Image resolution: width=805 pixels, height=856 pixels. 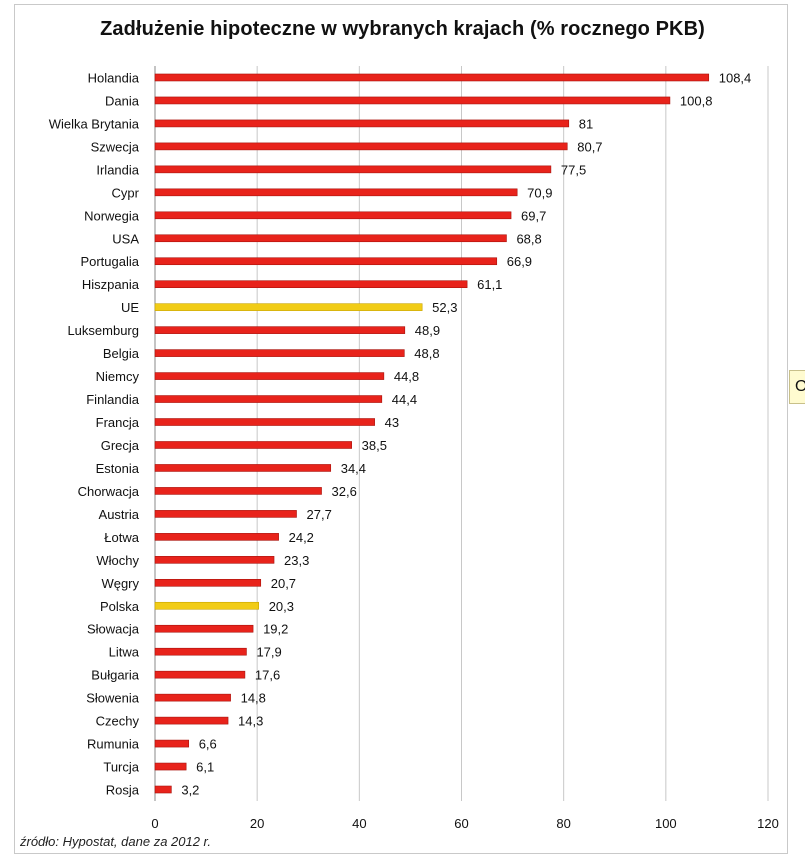 I want to click on x-tick-label: 60, so click(x=461, y=823).